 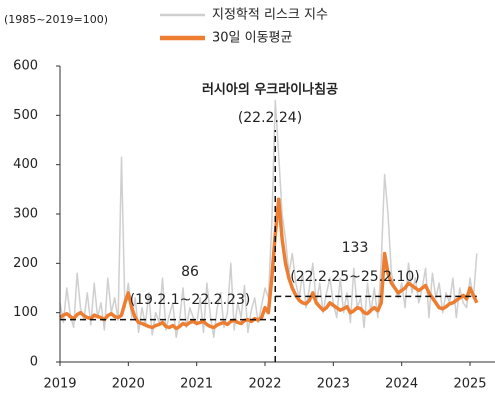 I want to click on reference-value: 86, so click(x=190, y=272).